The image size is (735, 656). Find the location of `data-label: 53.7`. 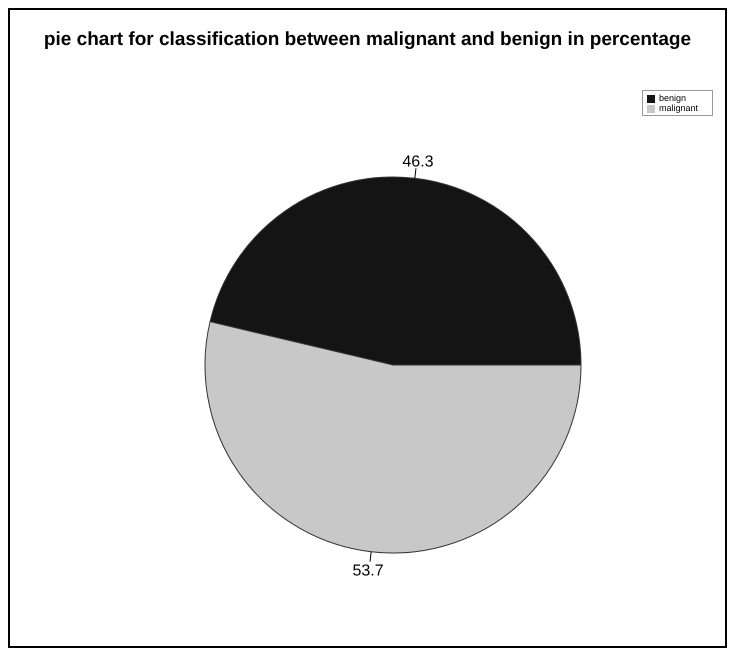

data-label: 53.7 is located at coordinates (368, 571).